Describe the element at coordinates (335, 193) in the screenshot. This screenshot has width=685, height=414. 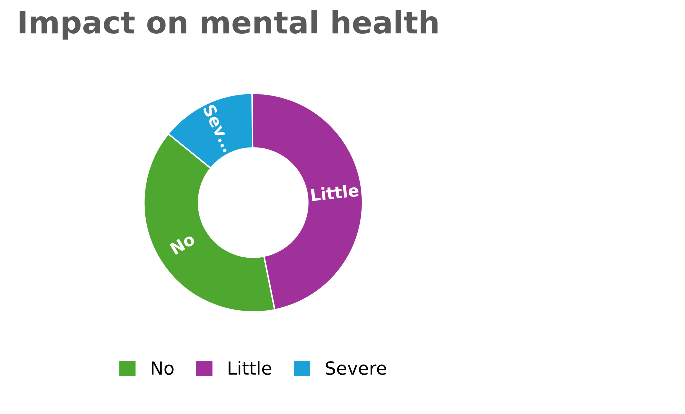
I see `slice-label: Little` at that location.